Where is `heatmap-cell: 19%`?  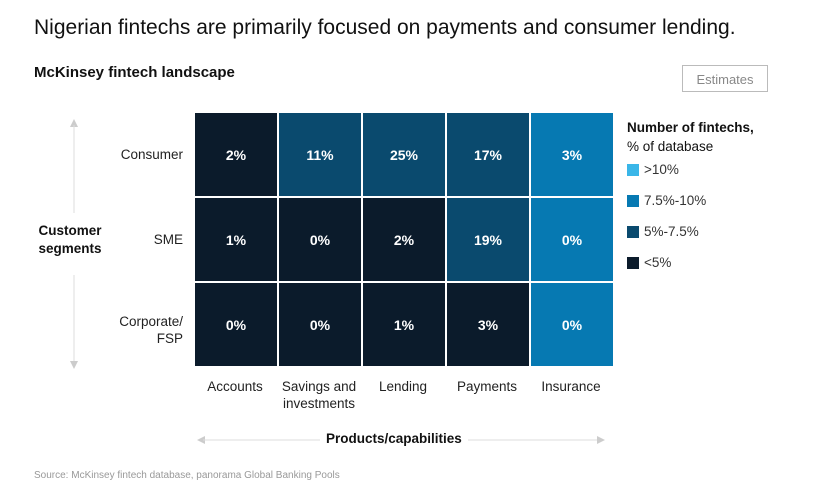
heatmap-cell: 19% is located at coordinates (488, 239).